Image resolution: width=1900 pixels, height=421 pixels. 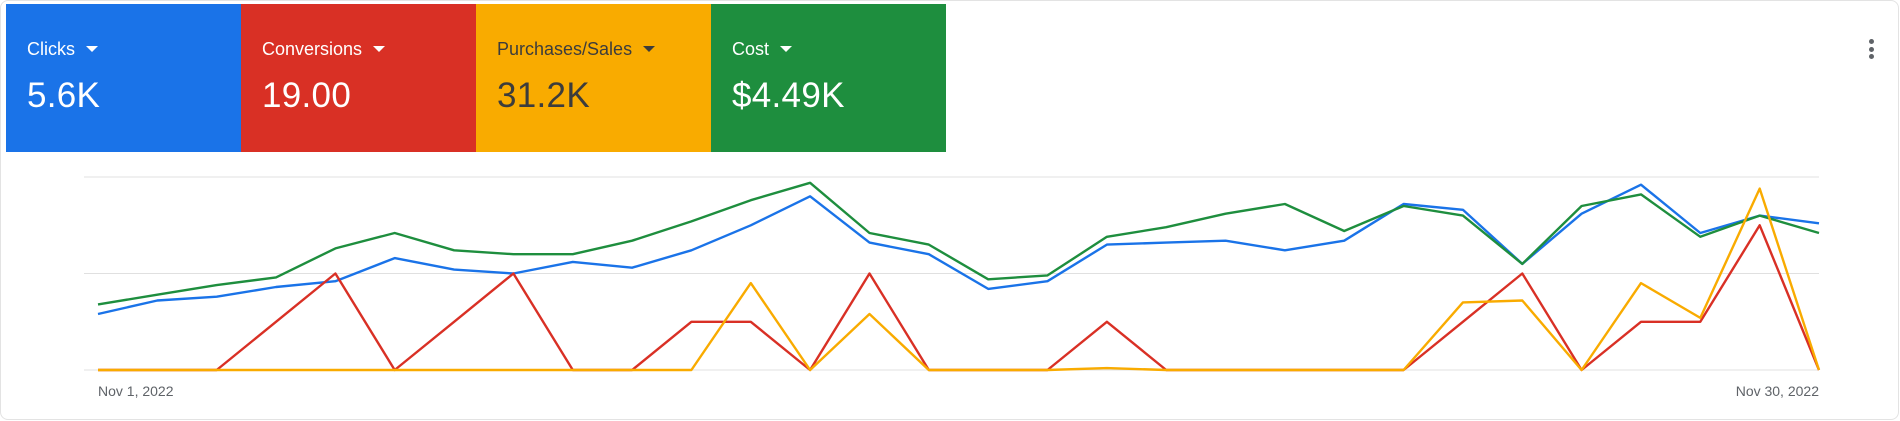 I want to click on more-vert-icon, so click(x=1871, y=49).